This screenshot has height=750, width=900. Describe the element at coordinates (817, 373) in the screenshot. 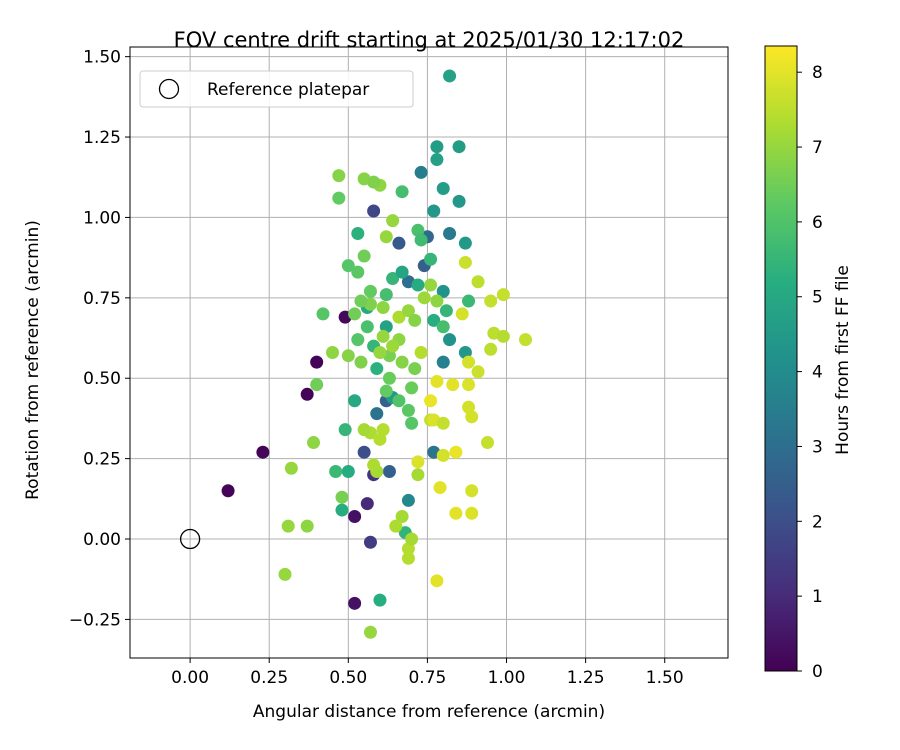

I see `colorbar-tick-label: 4` at that location.